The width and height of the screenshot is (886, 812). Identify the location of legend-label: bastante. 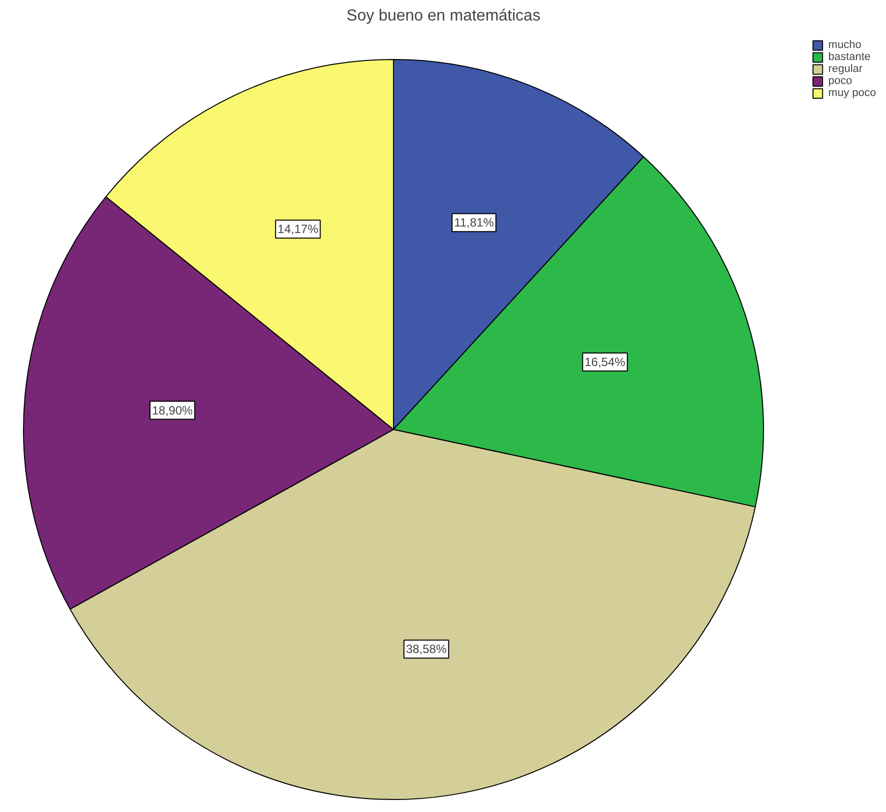
(849, 57).